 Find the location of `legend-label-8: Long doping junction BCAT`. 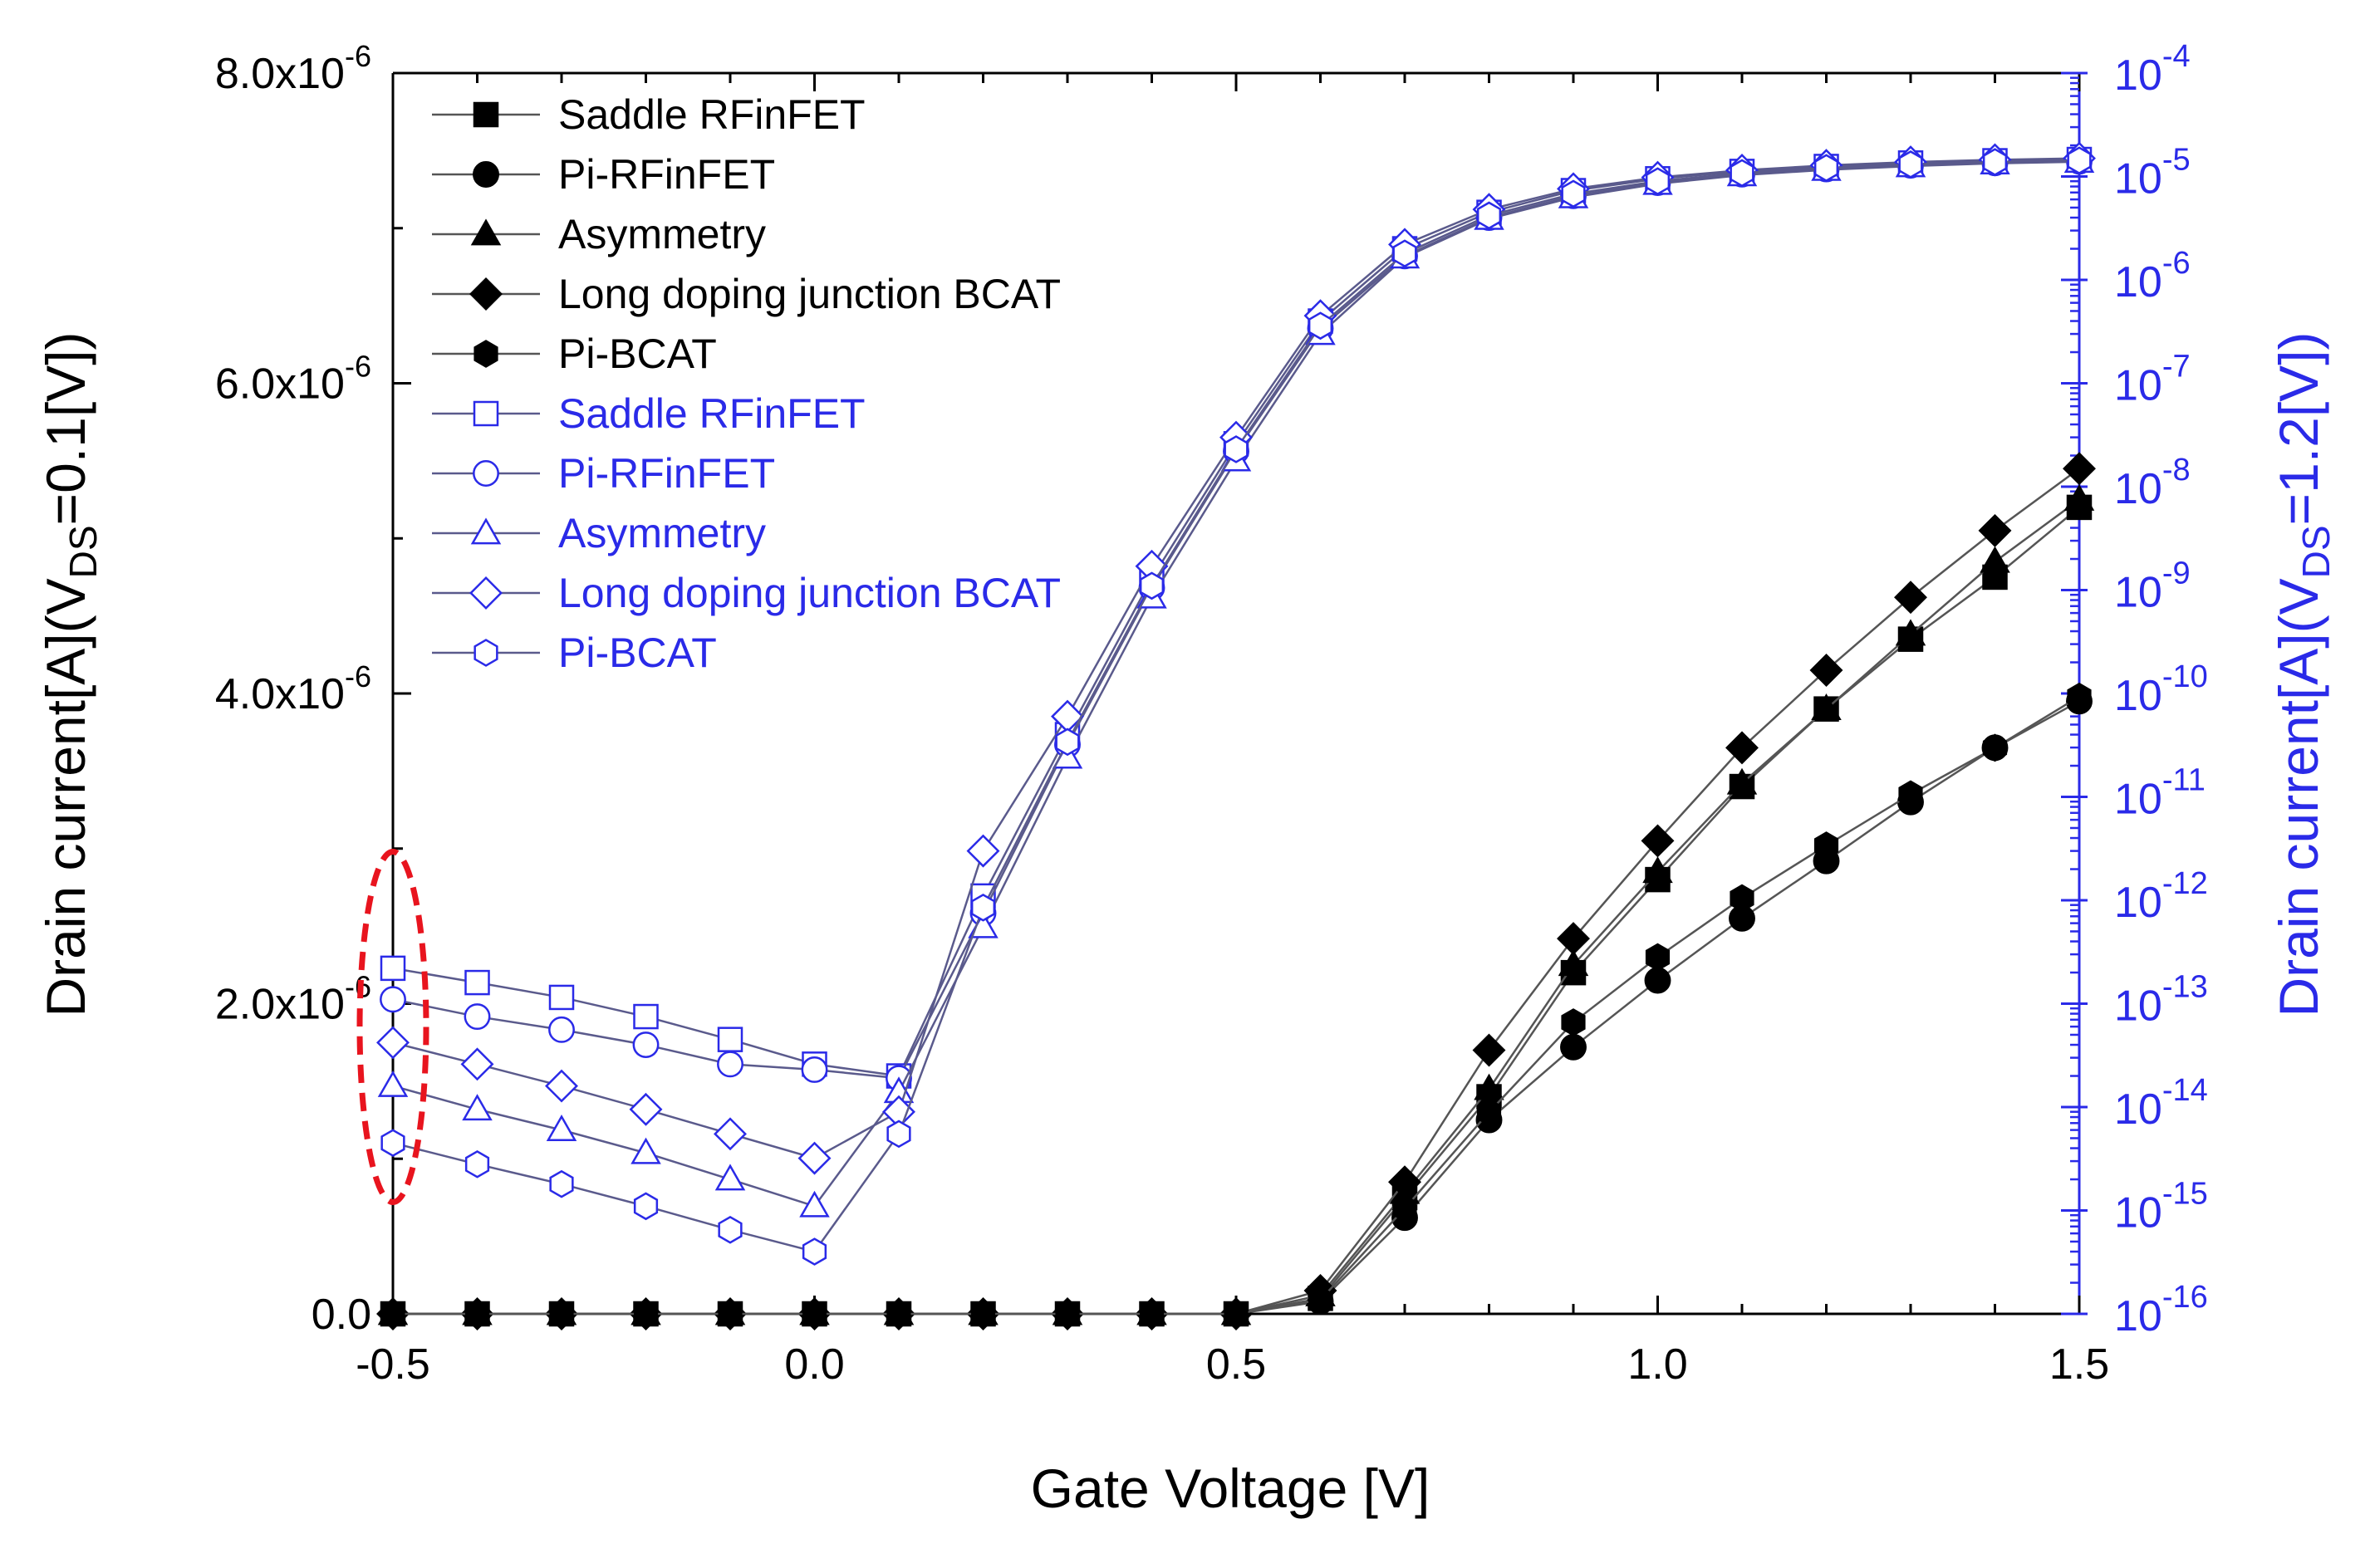

legend-label-8: Long doping junction BCAT is located at coordinates (809, 593).